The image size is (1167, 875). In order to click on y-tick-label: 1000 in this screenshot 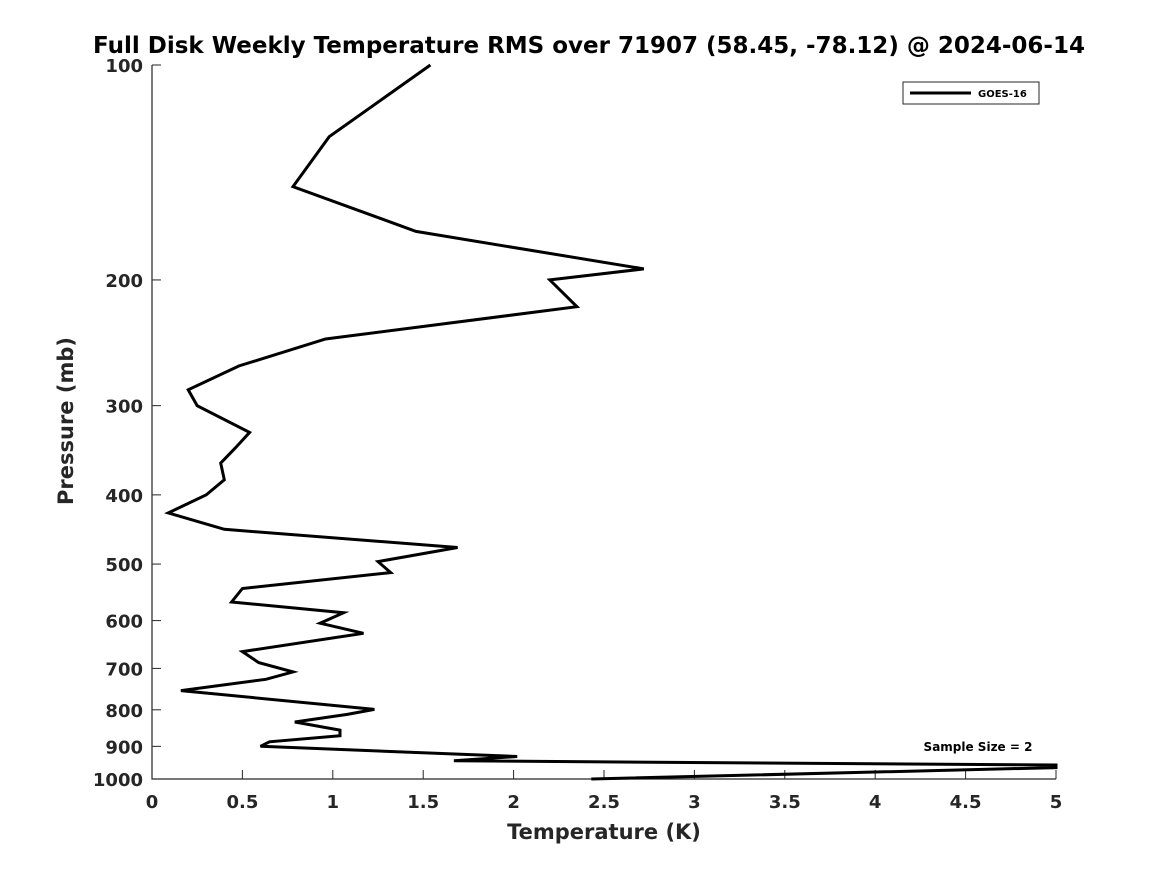, I will do `click(118, 780)`.